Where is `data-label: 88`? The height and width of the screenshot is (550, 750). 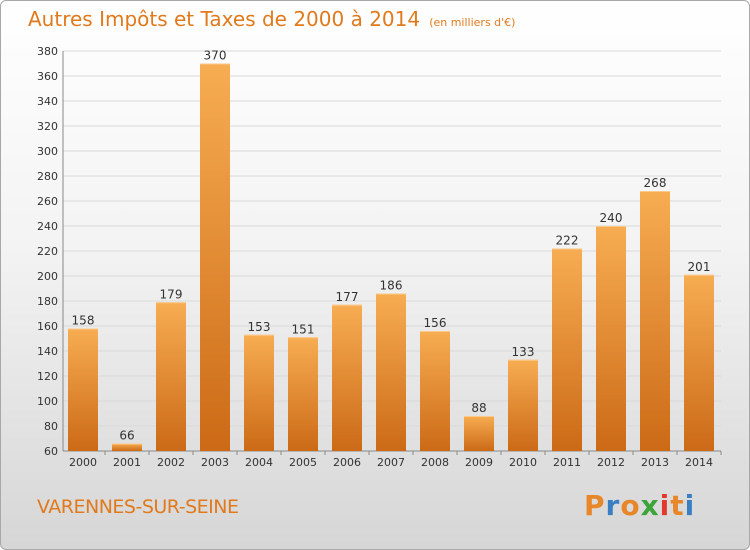 data-label: 88 is located at coordinates (478, 408).